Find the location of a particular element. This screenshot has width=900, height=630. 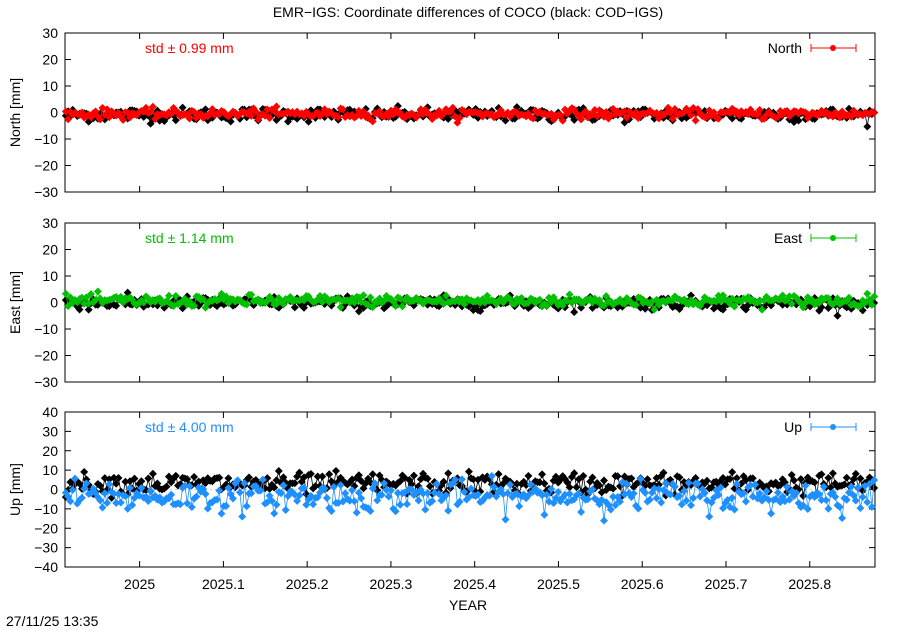

east-ytick-label: −30 is located at coordinates (46, 382).